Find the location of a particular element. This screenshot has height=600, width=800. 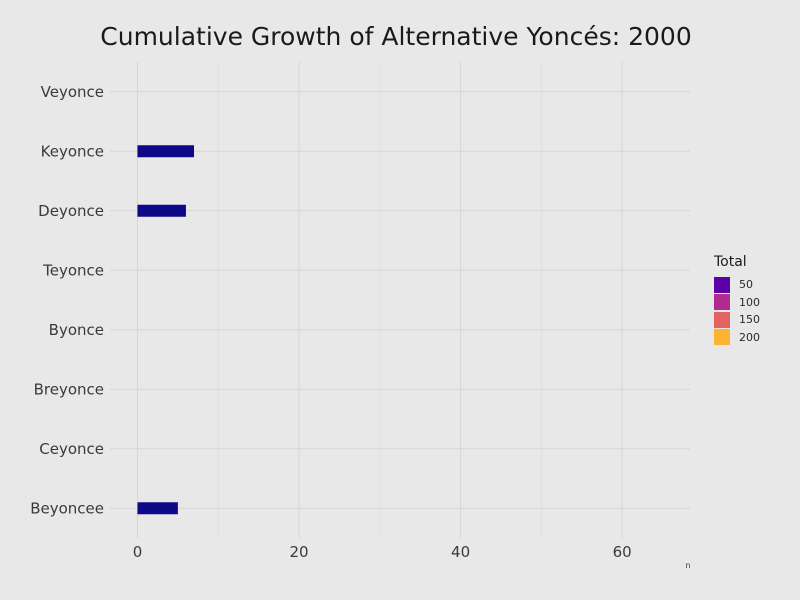

legend-entry: 150 is located at coordinates (737, 320).